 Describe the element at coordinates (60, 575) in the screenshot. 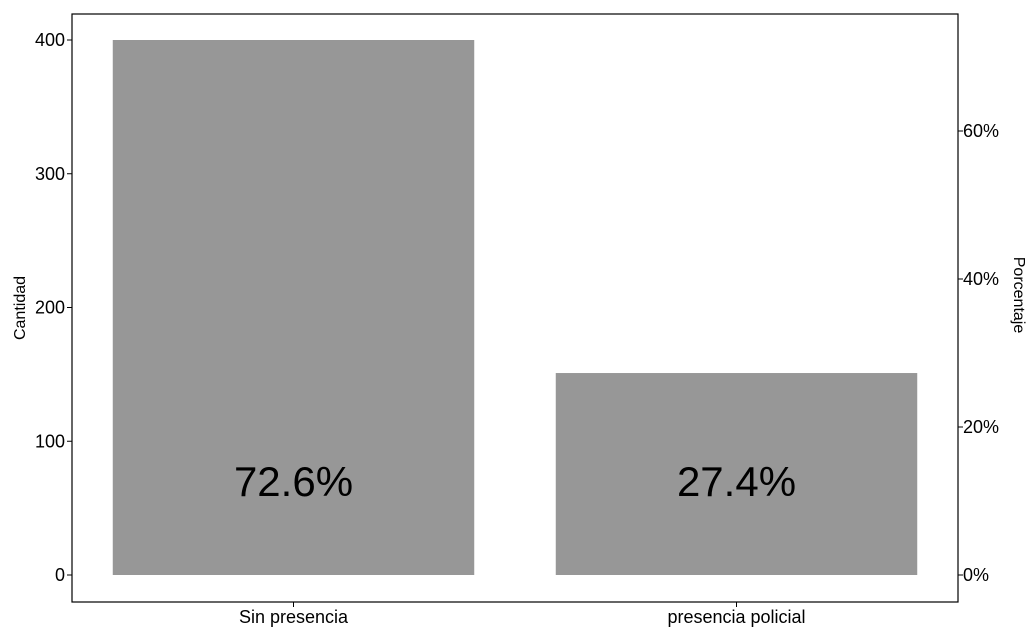

I see `y-tick-label-left-0: 0` at that location.